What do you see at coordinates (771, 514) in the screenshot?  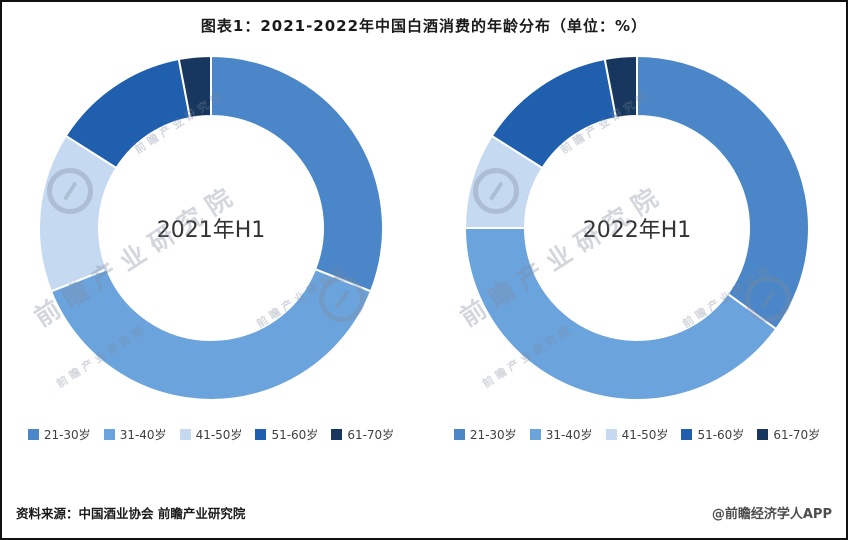 I see `credit-note: @前瞻经济学人APP` at bounding box center [771, 514].